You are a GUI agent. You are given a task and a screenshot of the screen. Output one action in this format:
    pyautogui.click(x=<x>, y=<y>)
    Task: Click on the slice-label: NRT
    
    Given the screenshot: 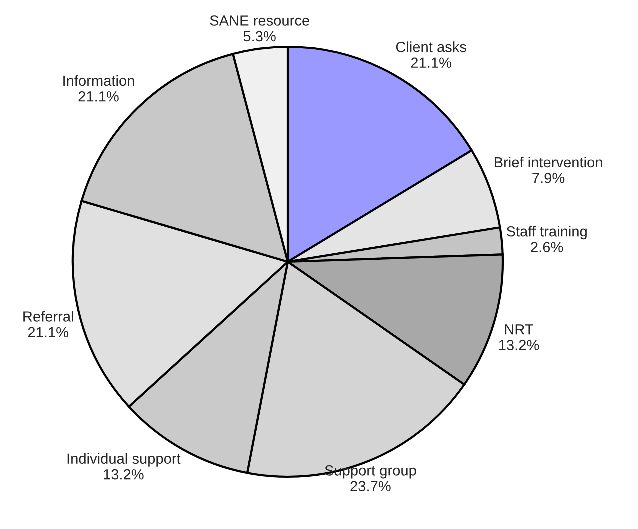 What is the action you would take?
    pyautogui.click(x=519, y=329)
    